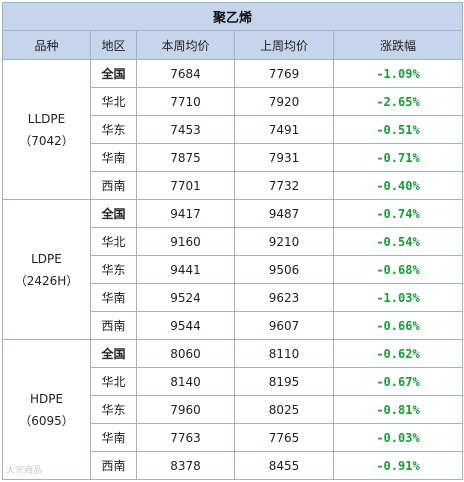 This screenshot has width=464, height=482. What do you see at coordinates (398, 101) in the screenshot?
I see `change-cell: -2.65%` at bounding box center [398, 101].